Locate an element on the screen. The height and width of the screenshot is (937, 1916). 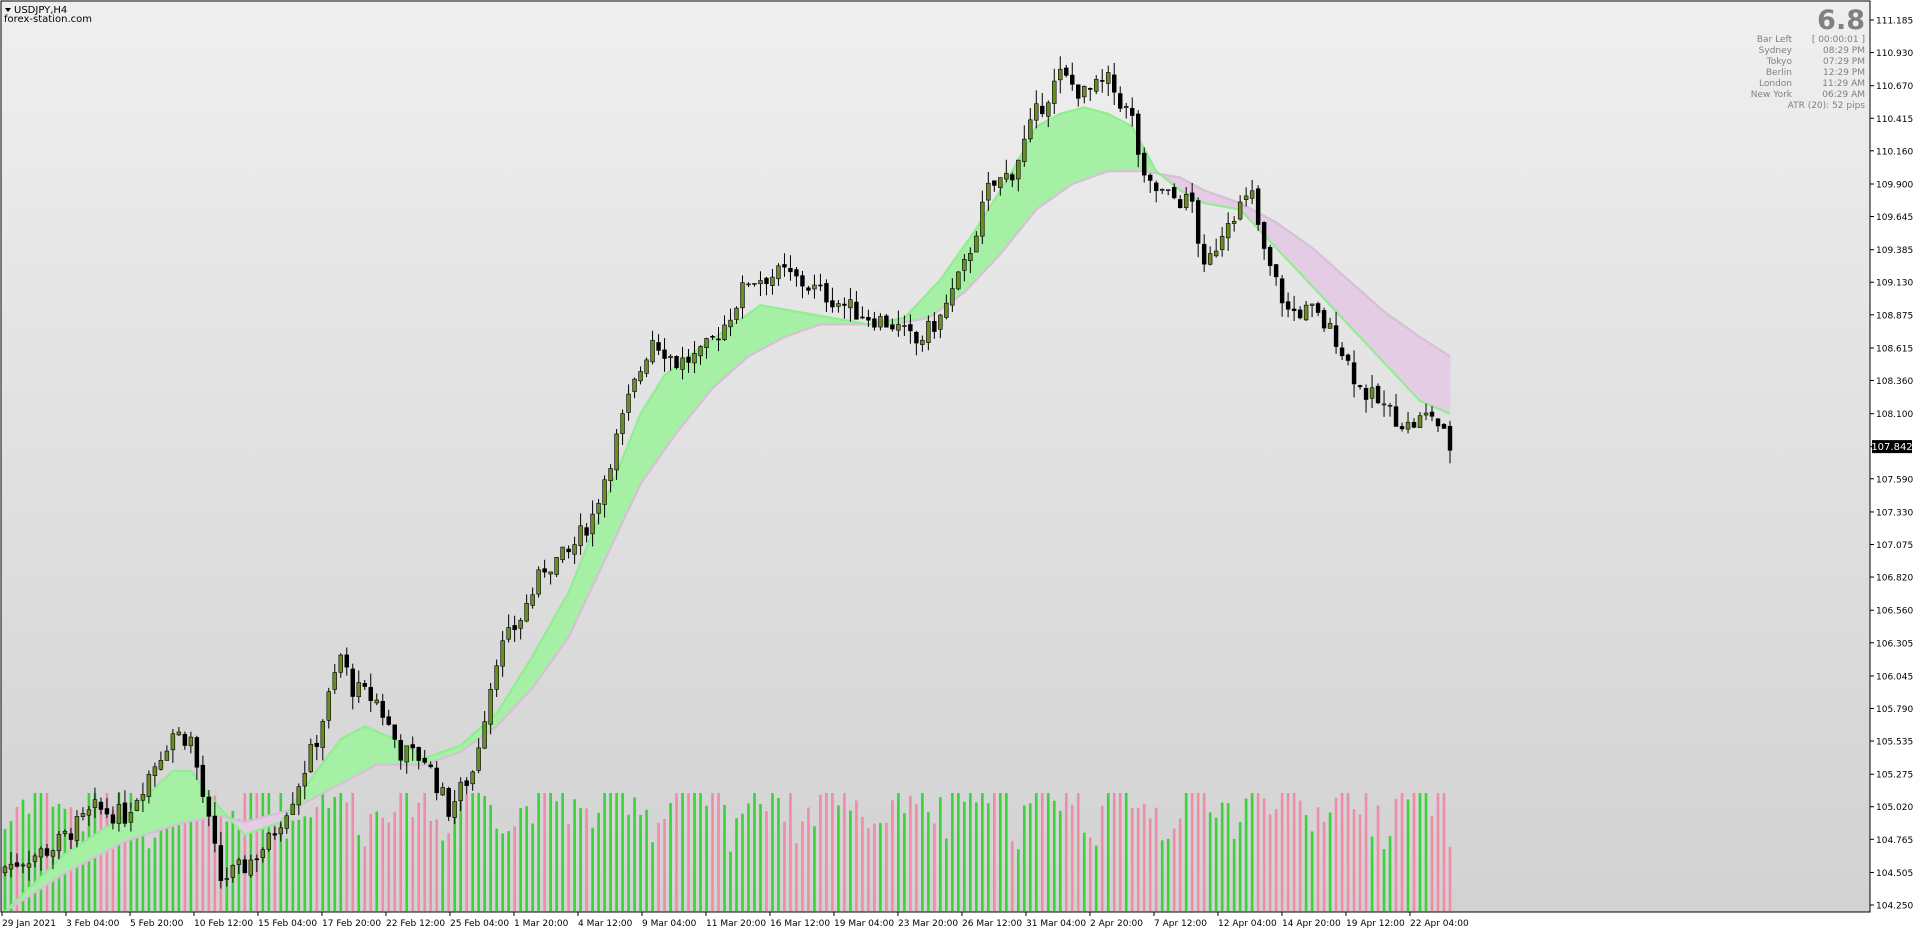
symbol-header: USDJPY,H4 is located at coordinates (36, 10).